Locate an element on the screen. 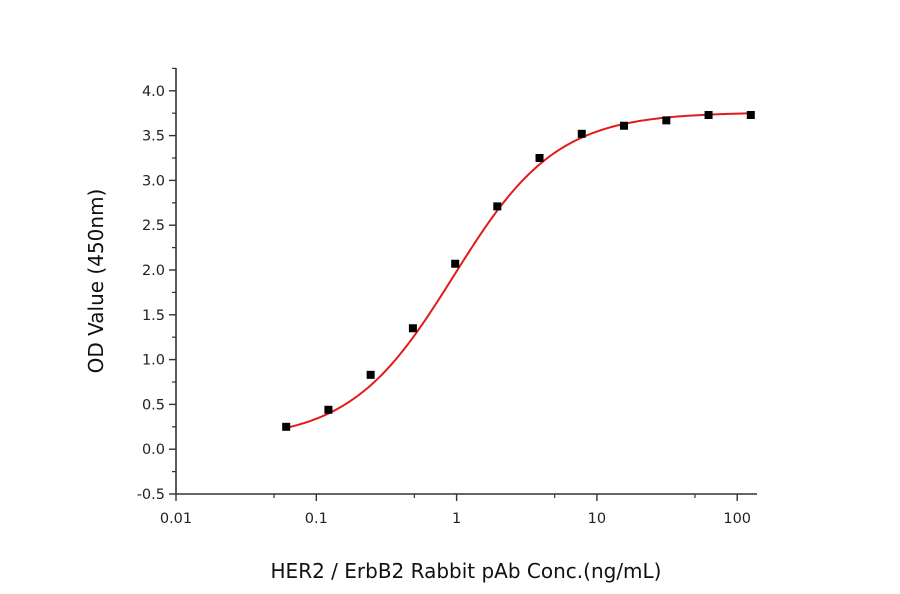 Image resolution: width=900 pixels, height=594 pixels. x-axis-title: HER2 / ErbB2 Rabbit pAb Conc.(ng/mL) is located at coordinates (466, 571).